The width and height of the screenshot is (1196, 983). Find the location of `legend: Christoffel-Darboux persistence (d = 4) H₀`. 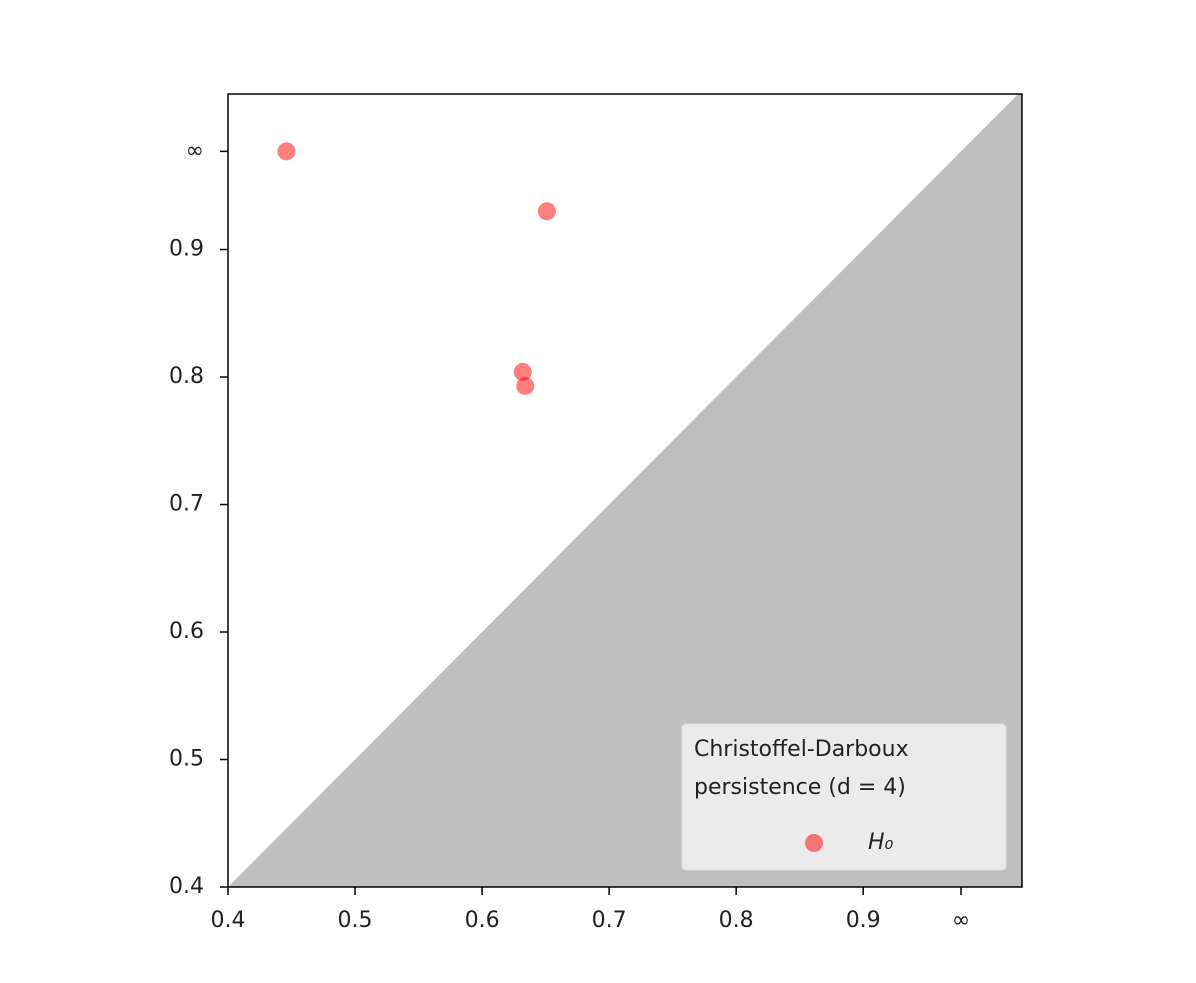

legend: Christoffel-Darboux persistence (d = 4) H₀ is located at coordinates (844, 797).